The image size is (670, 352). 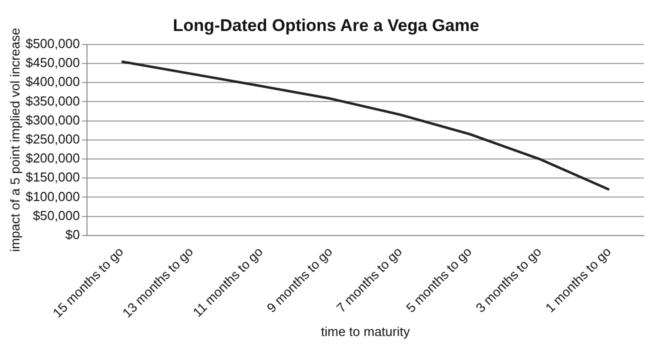 What do you see at coordinates (326, 25) in the screenshot?
I see `chart-title: Long-Dated Options Are a Vega Game` at bounding box center [326, 25].